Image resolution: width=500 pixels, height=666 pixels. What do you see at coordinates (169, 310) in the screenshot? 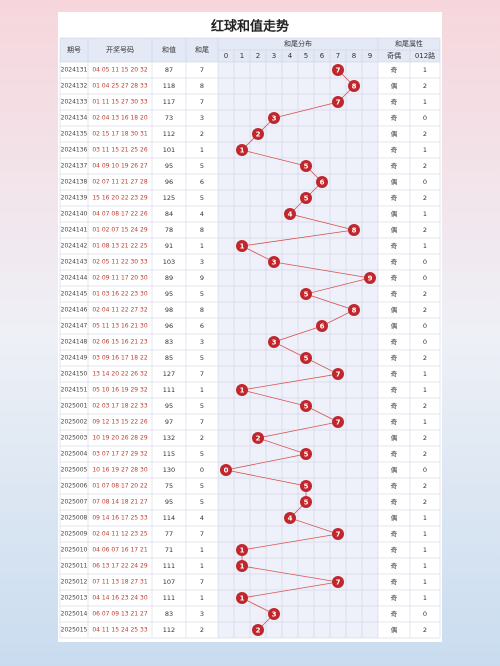
I see `sum: 98` at bounding box center [169, 310].